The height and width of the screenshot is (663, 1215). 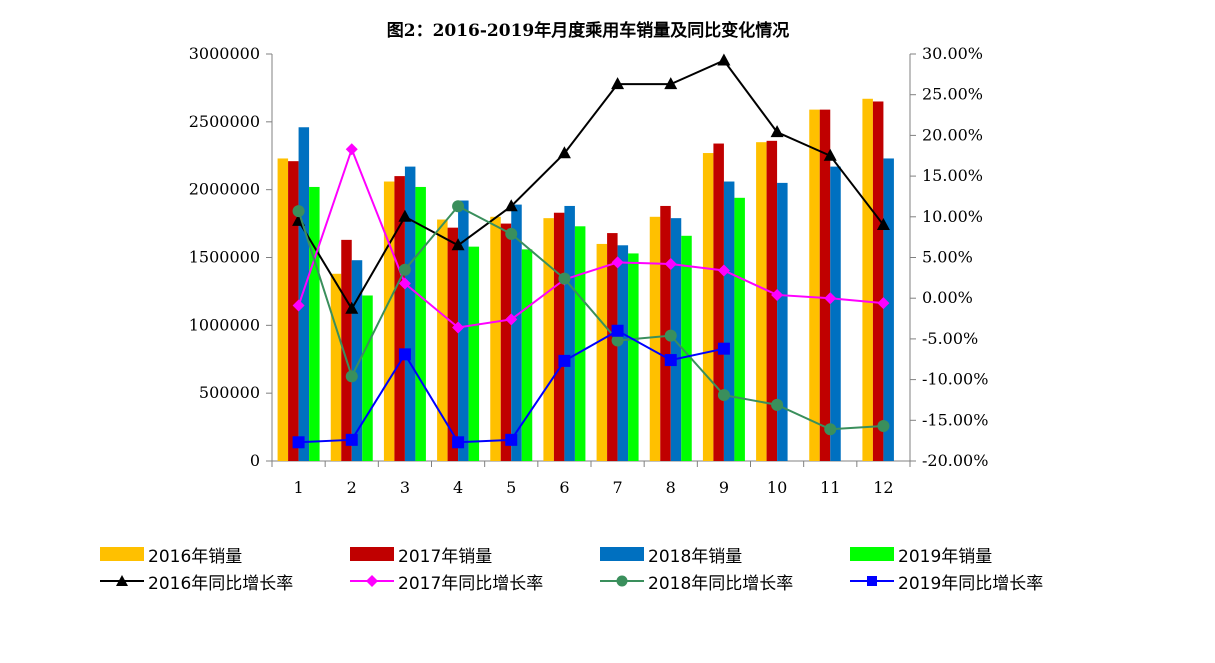 I want to click on legend-swatch-2019-sales, so click(x=872, y=554).